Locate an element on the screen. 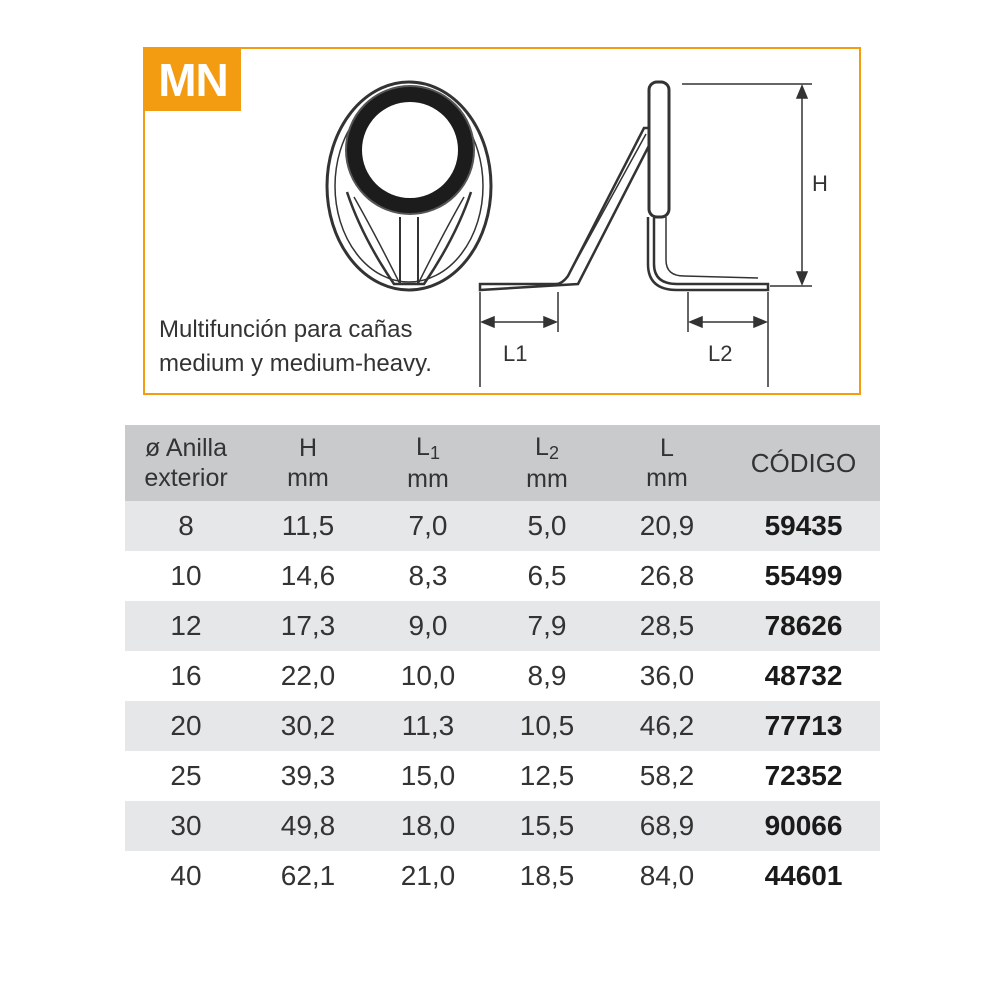  table-cell: 12 is located at coordinates (186, 626).